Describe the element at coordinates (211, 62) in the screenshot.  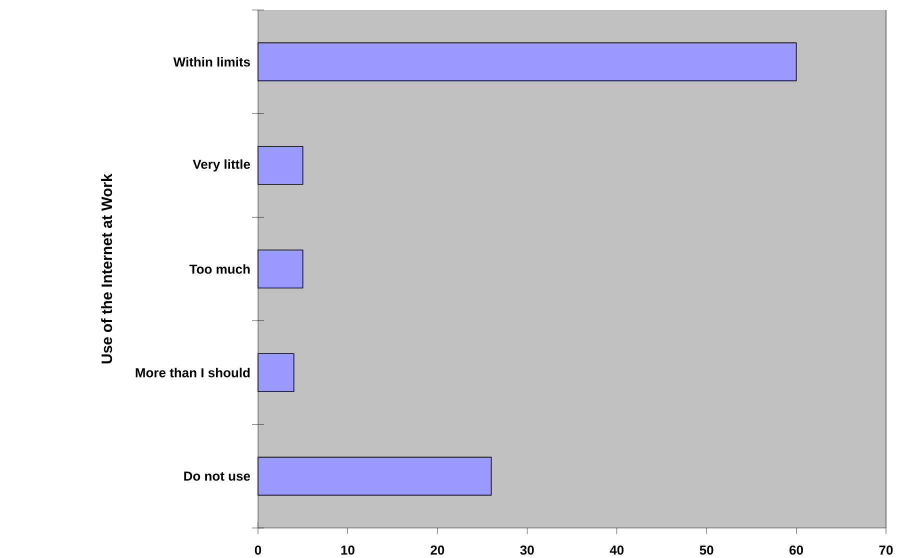
I see `y-tick-label: Within limits` at that location.